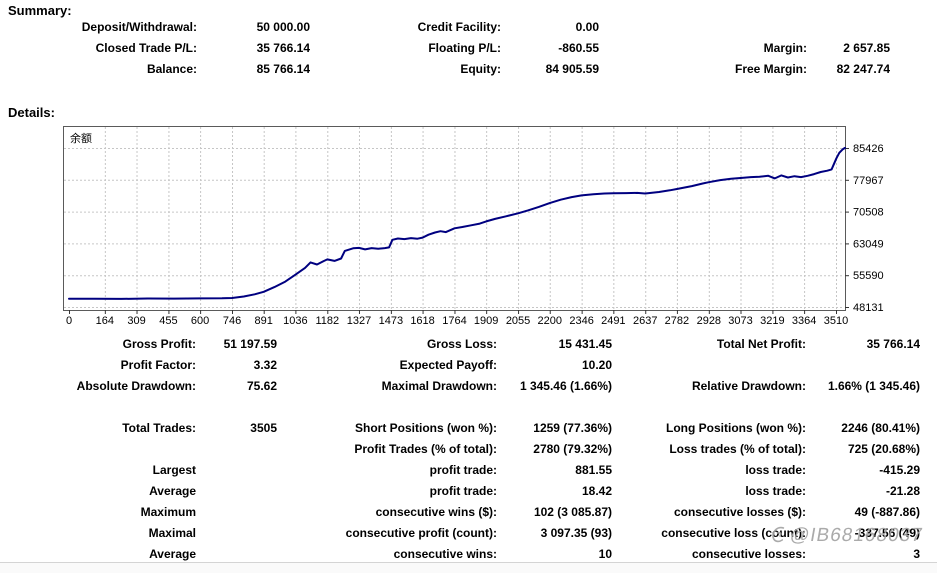  Describe the element at coordinates (261, 386) in the screenshot. I see `stat-value: 75.62` at that location.